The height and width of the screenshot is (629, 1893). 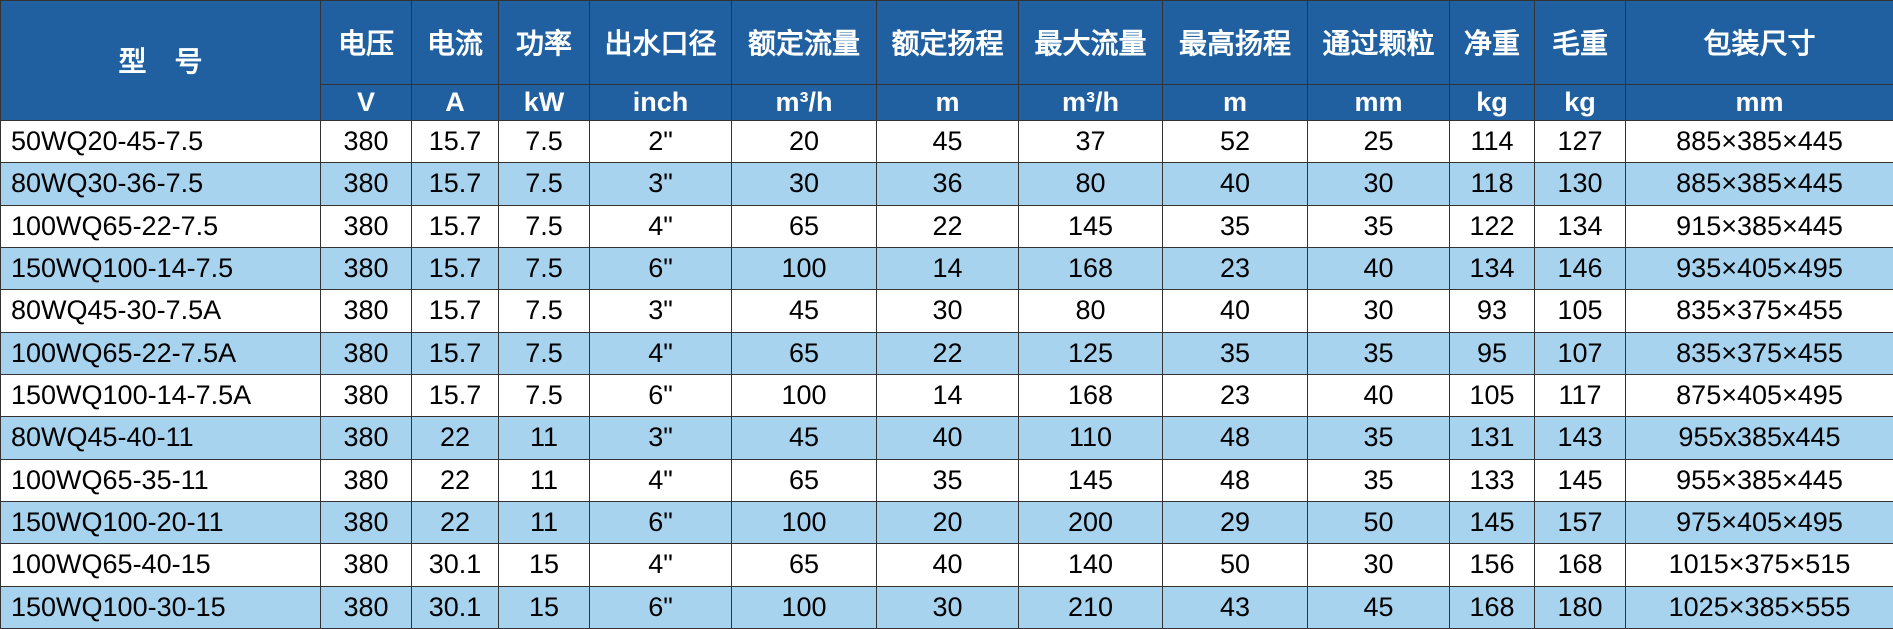 What do you see at coordinates (1759, 226) in the screenshot?
I see `data-cell: 915×385×445` at bounding box center [1759, 226].